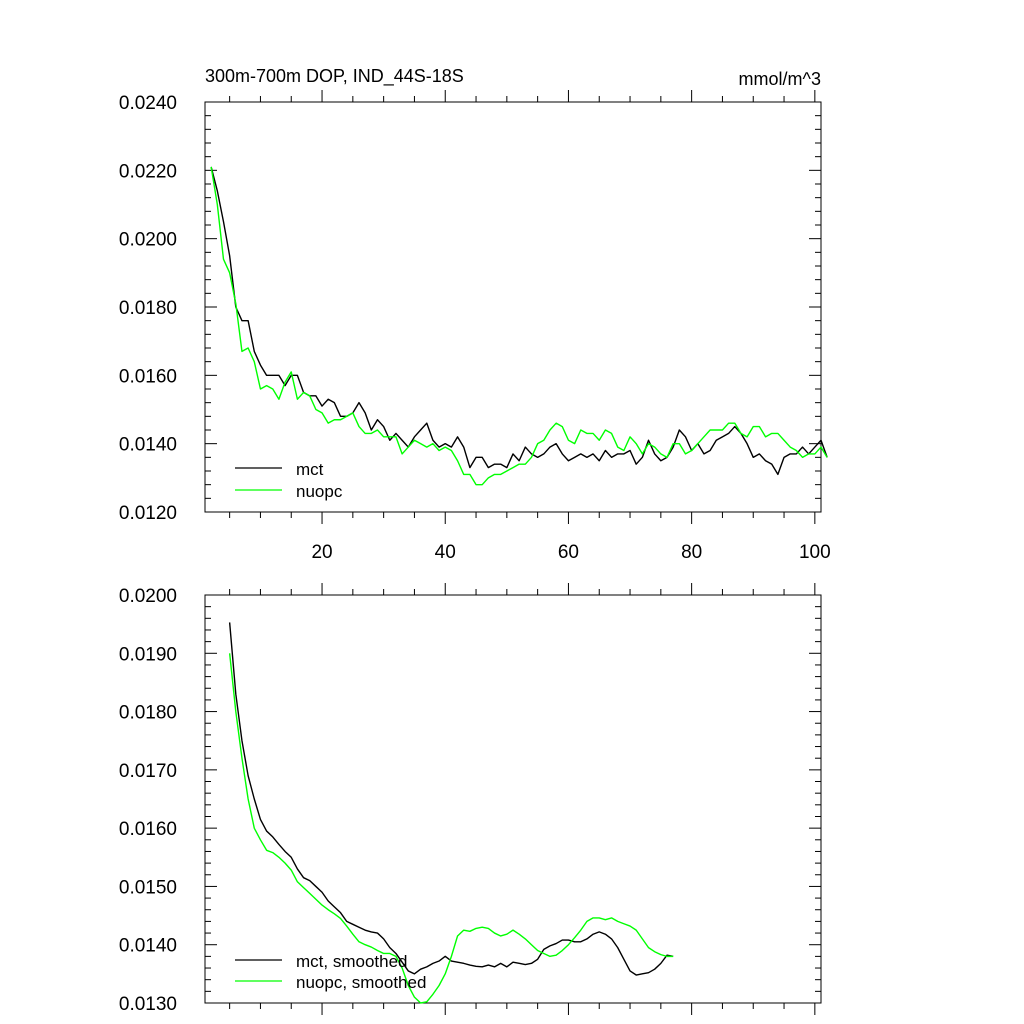  I want to click on y-tick-label: 0.0120, so click(148, 513).